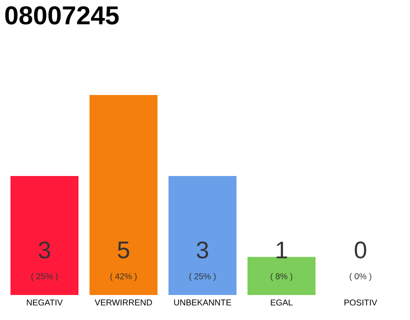  I want to click on x-tick-label: UNBEKANNTE, so click(203, 303).